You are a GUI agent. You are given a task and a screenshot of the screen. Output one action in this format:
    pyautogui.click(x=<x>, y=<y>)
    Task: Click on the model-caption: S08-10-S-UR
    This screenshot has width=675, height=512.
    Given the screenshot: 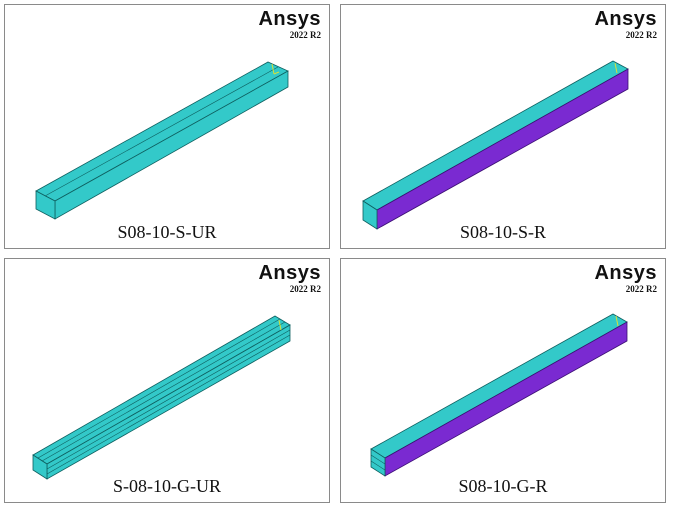 What is the action you would take?
    pyautogui.click(x=167, y=232)
    